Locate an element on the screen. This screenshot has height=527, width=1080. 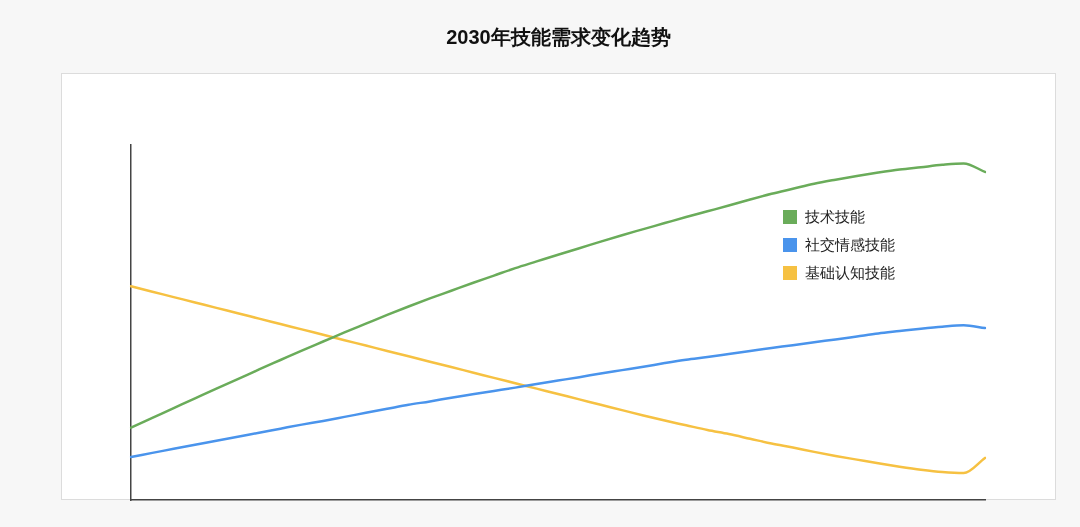
chart-title: 2030年技能需求变化趋势 is located at coordinates (558, 37).